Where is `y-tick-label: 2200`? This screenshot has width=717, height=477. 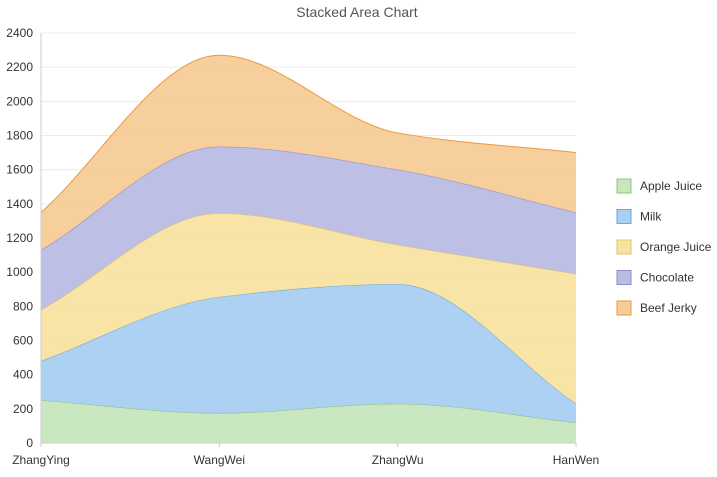
y-tick-label: 2200 is located at coordinates (19, 67).